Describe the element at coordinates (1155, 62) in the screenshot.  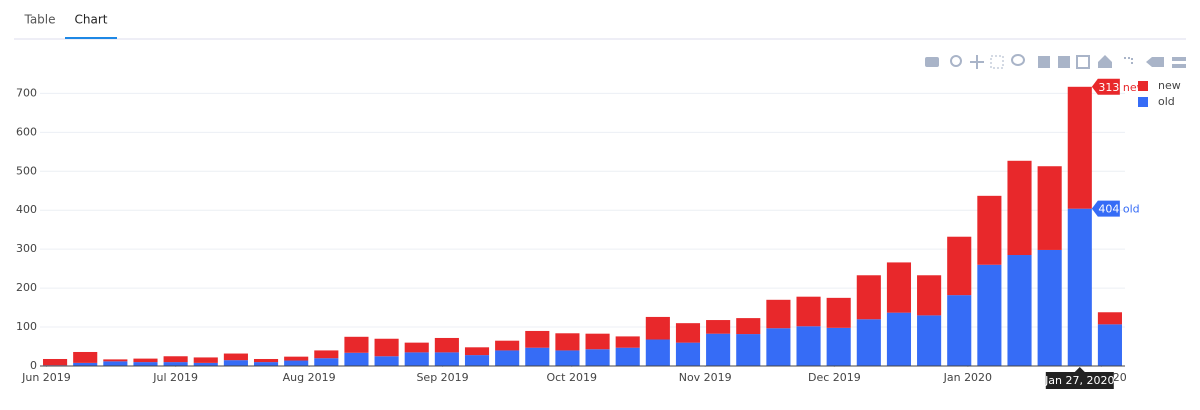
I see `hover-closest-icon` at that location.